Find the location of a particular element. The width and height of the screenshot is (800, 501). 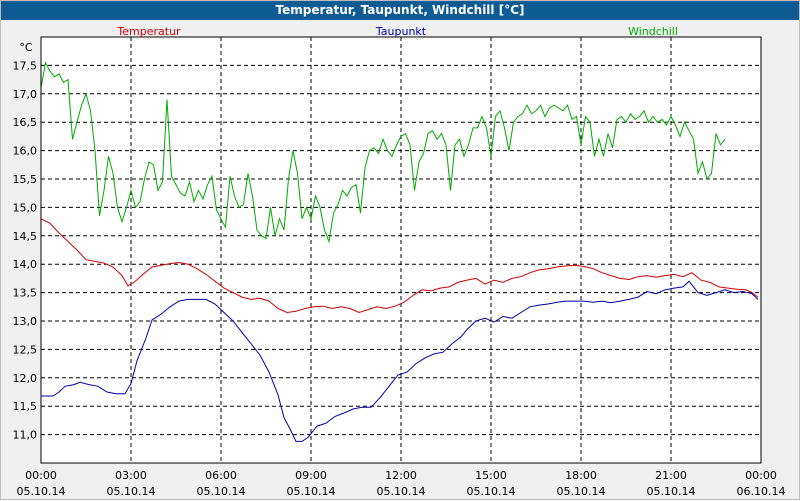

y-tick-label: 13,5 is located at coordinates (25, 293).